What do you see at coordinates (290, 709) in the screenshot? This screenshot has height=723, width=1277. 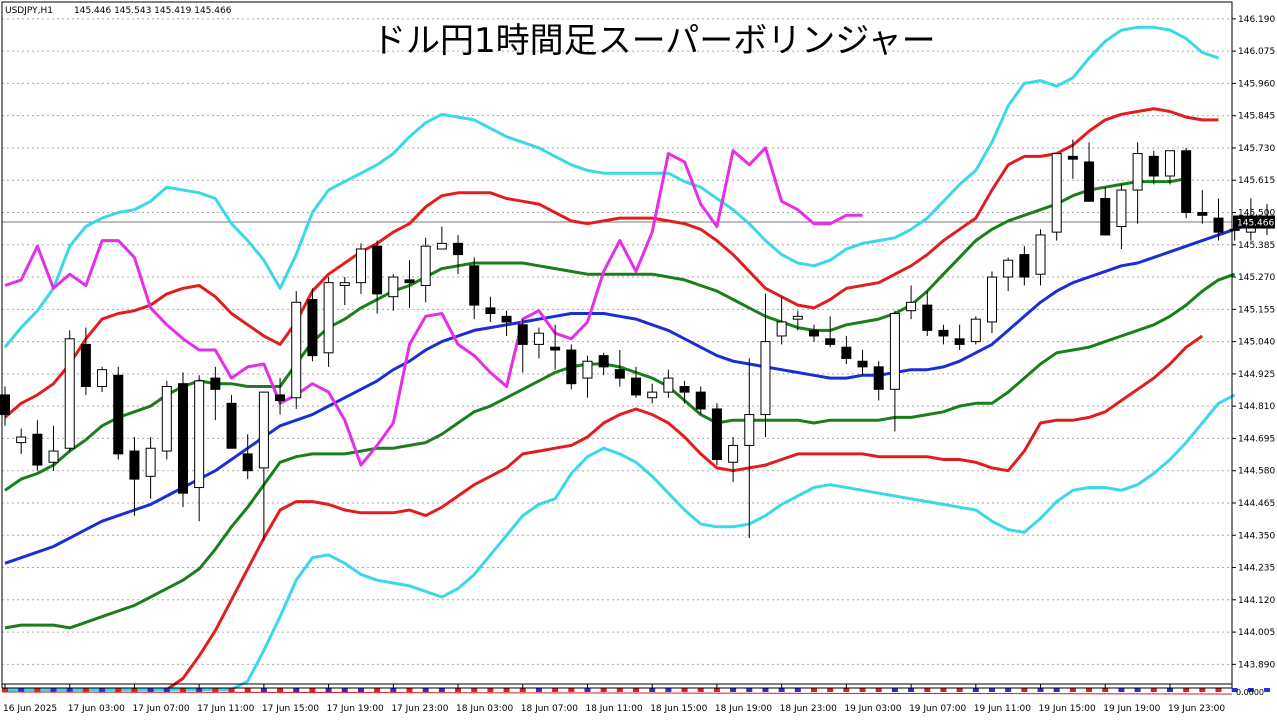 I see `x-tick-label: 17 Jun 15:00` at bounding box center [290, 709].